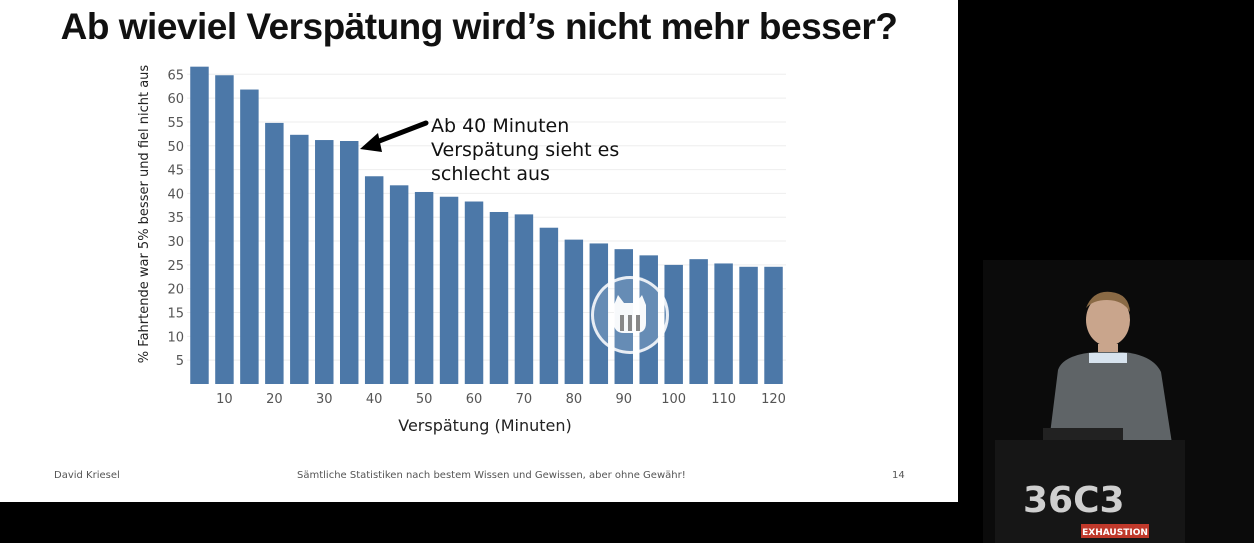 This screenshot has width=1254, height=543. What do you see at coordinates (673, 399) in the screenshot?
I see `x-tick-label: 100` at bounding box center [673, 399].